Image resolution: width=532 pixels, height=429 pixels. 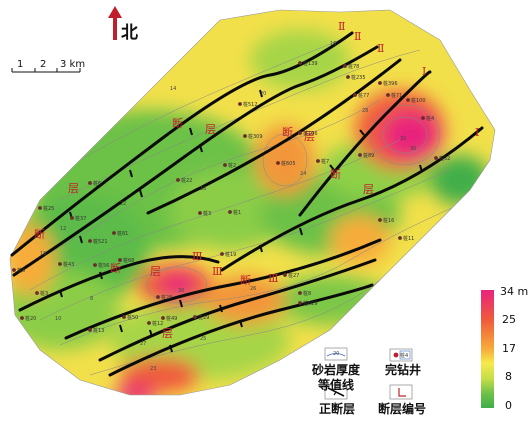 I want to click on colorbar-top-label: 34 m, so click(x=514, y=291).